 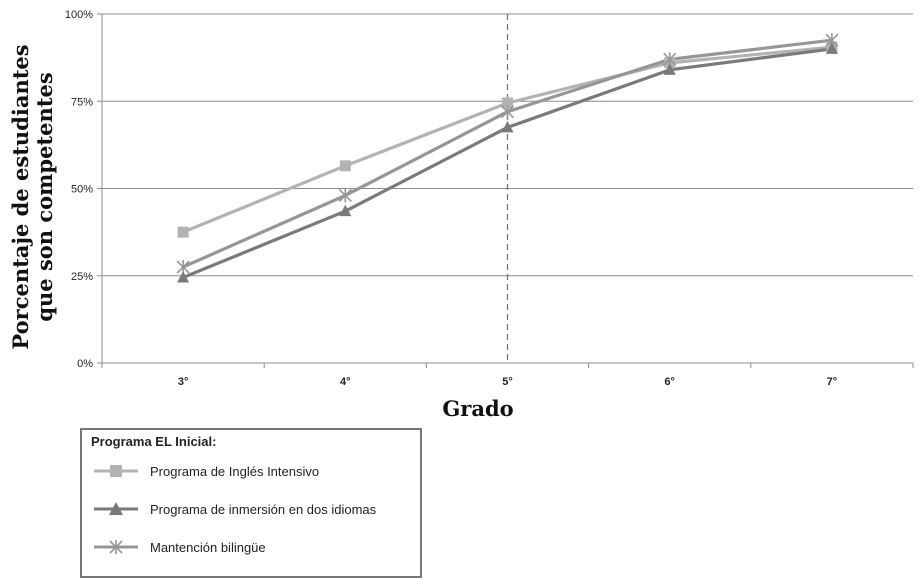 I want to click on x-tick-label: 5°, so click(x=507, y=382).